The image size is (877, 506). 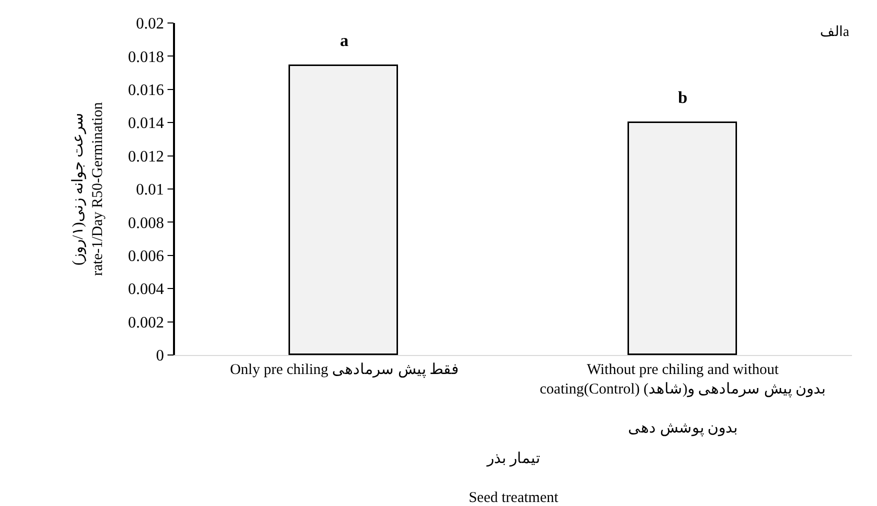 I want to click on y-tick-label: 0.002, so click(x=146, y=323).